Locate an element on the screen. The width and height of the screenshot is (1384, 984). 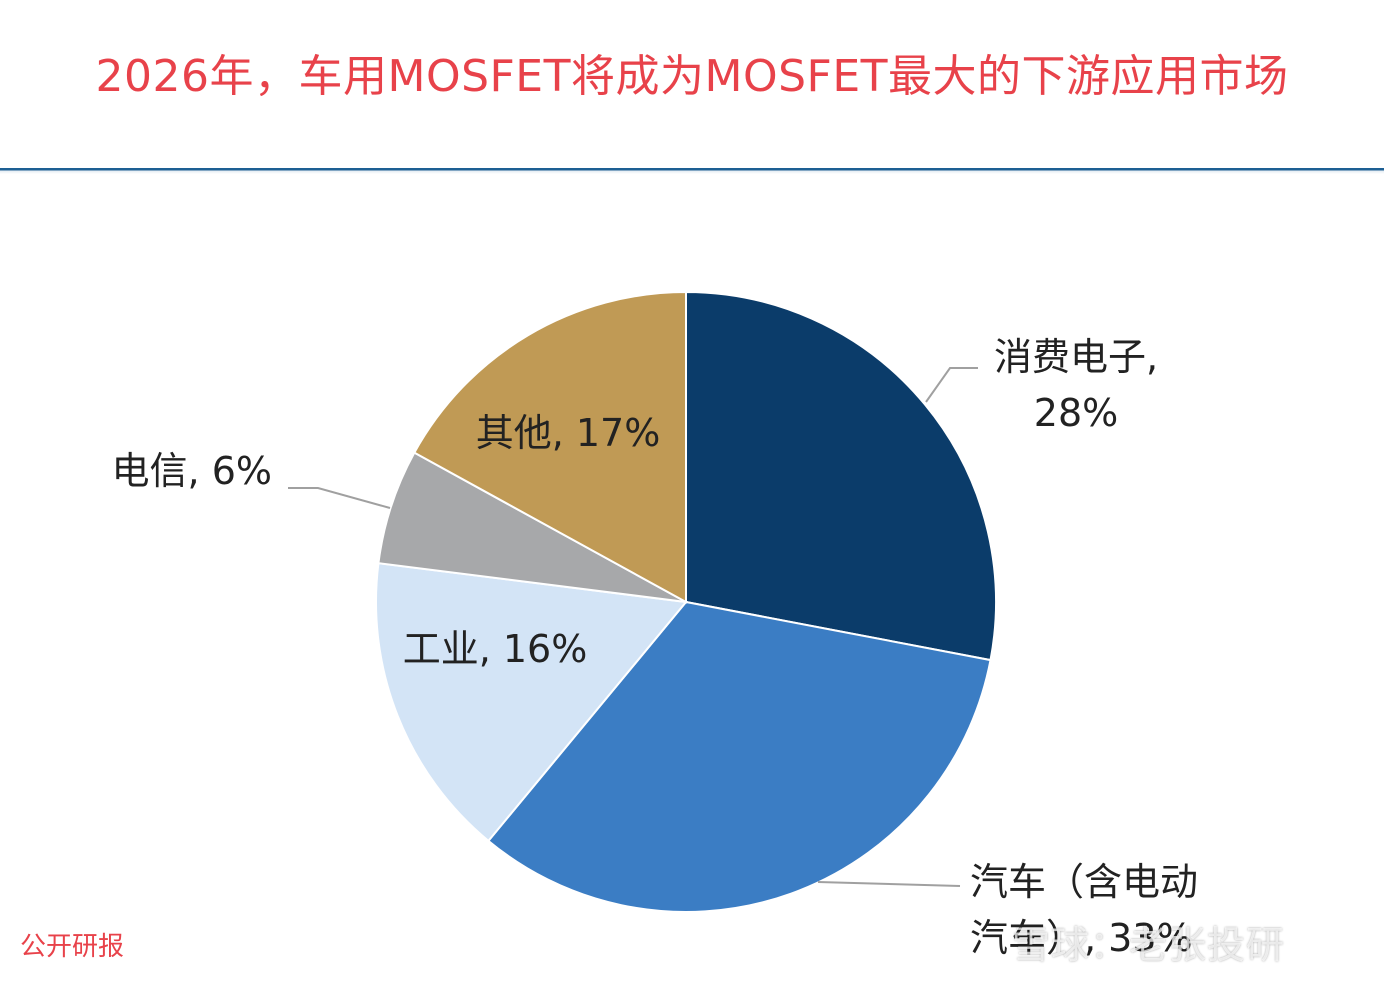
slice-label-3: 工业, 16% is located at coordinates (495, 649).